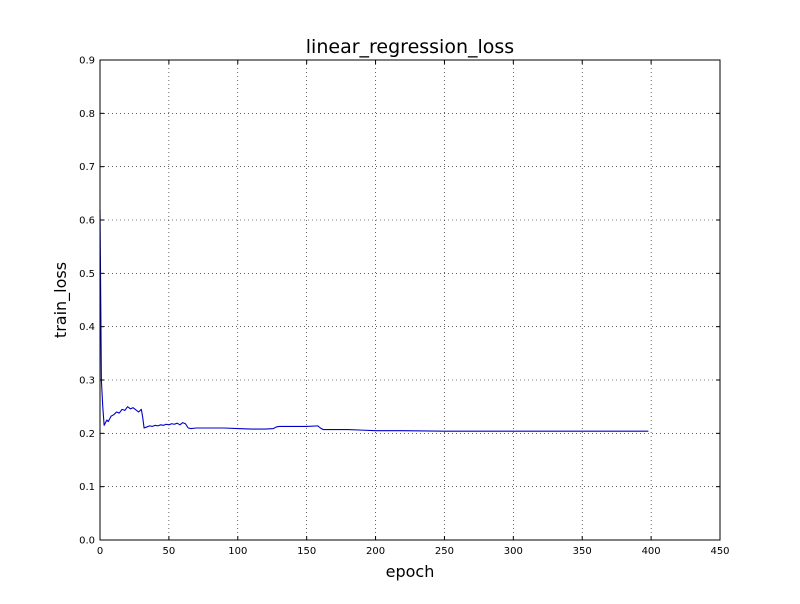  Describe the element at coordinates (61, 300) in the screenshot. I see `y-axis-label: train_loss` at that location.